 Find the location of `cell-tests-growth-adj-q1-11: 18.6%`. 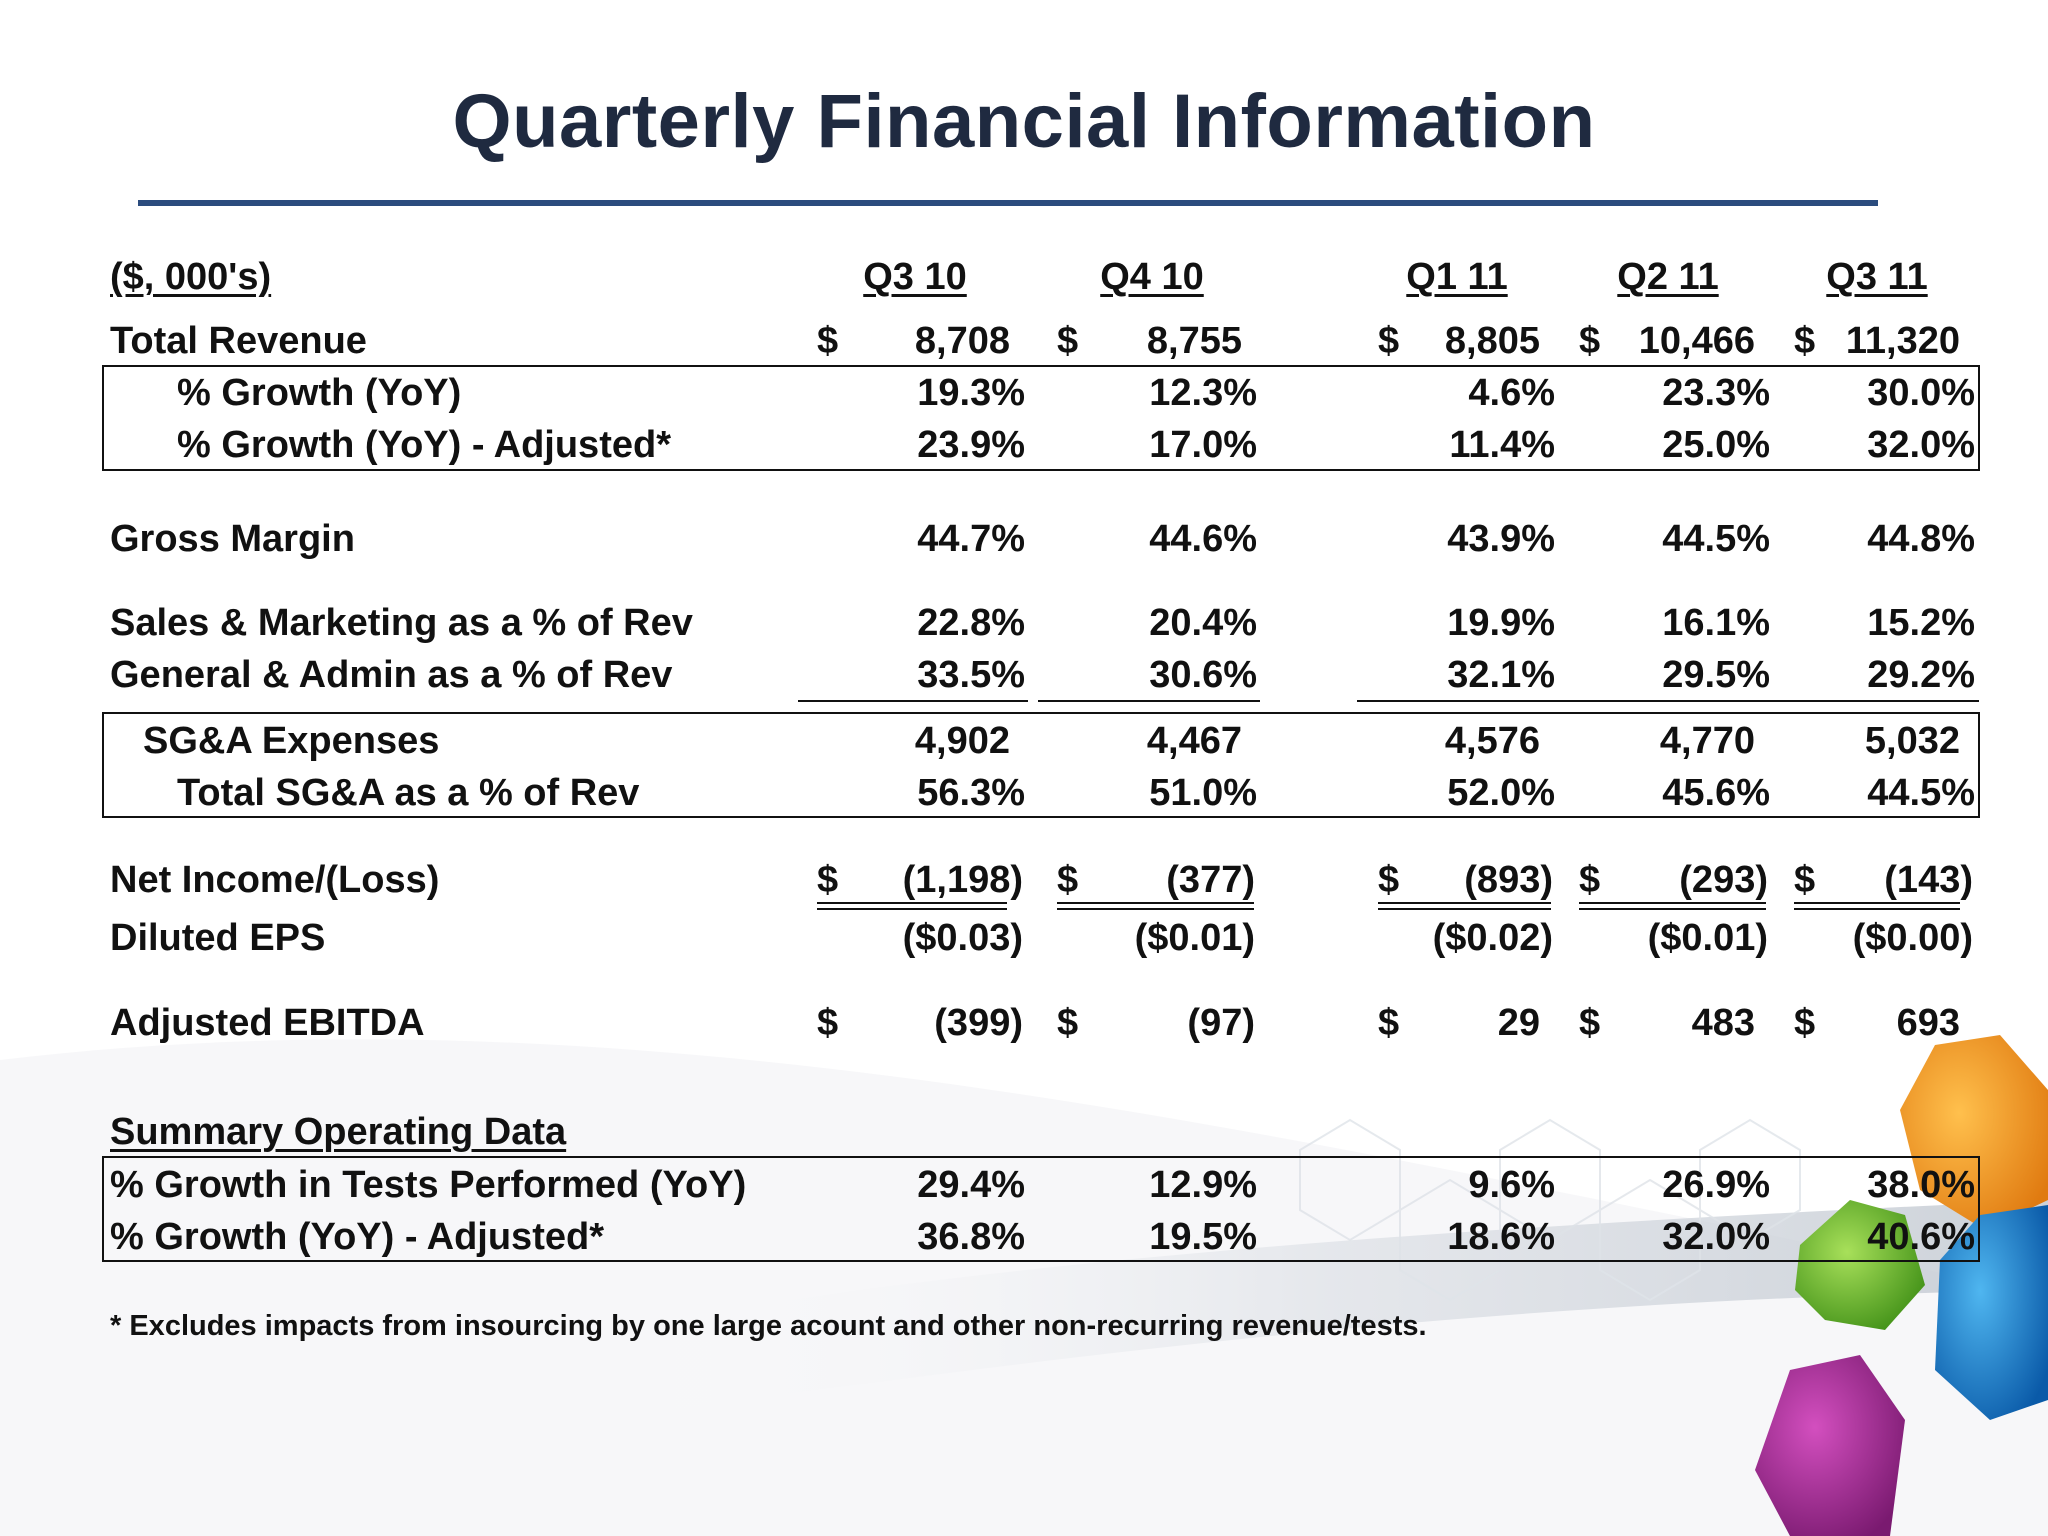

cell-tests-growth-adj-q1-11: 18.6% is located at coordinates (1501, 1237).